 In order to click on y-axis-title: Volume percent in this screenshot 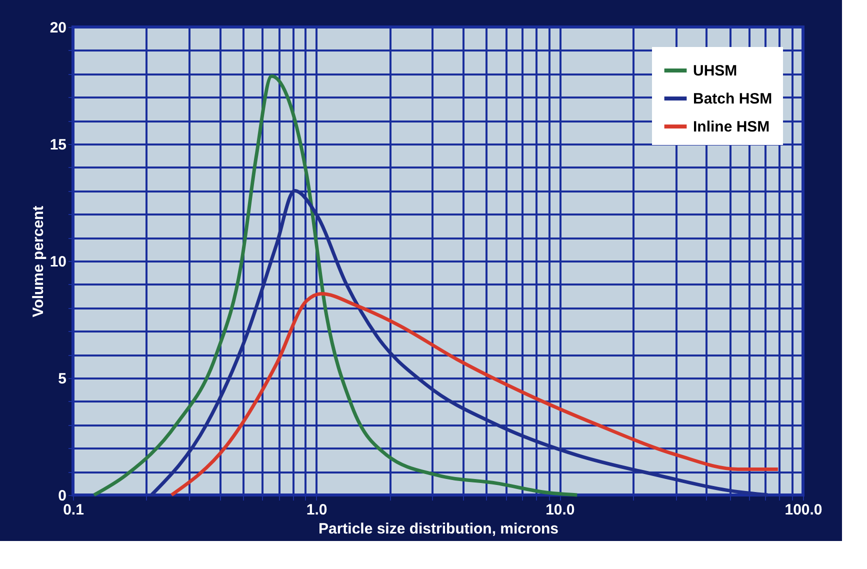, I will do `click(38, 262)`.